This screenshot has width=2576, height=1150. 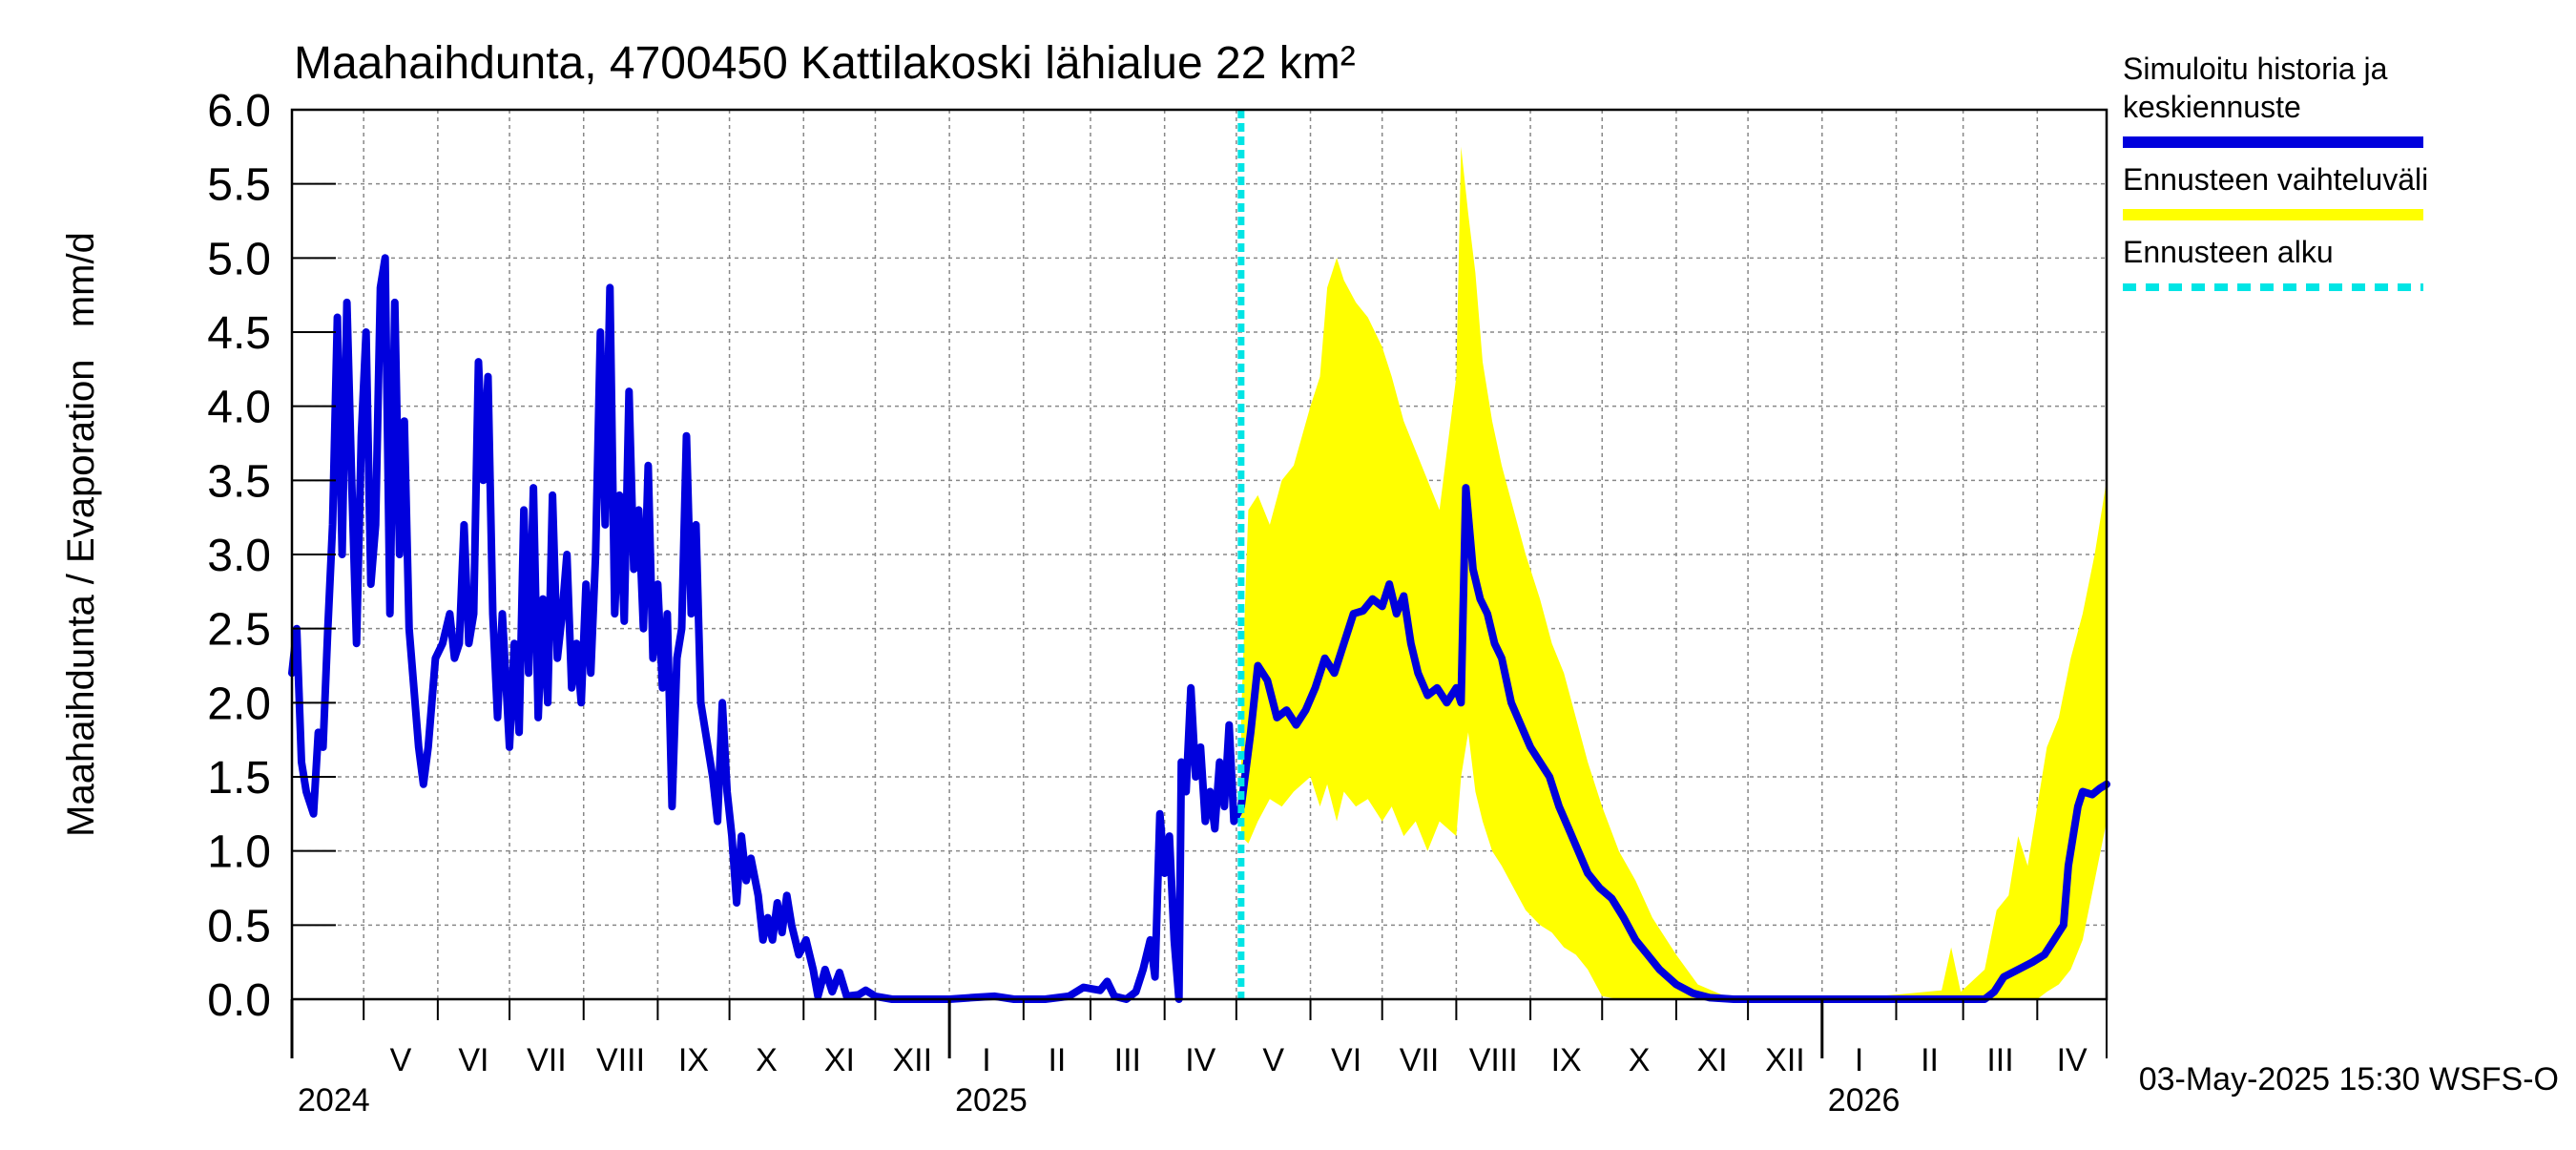 What do you see at coordinates (2275, 179) in the screenshot?
I see `legend-label: Ennusteen vaihteluväli` at bounding box center [2275, 179].